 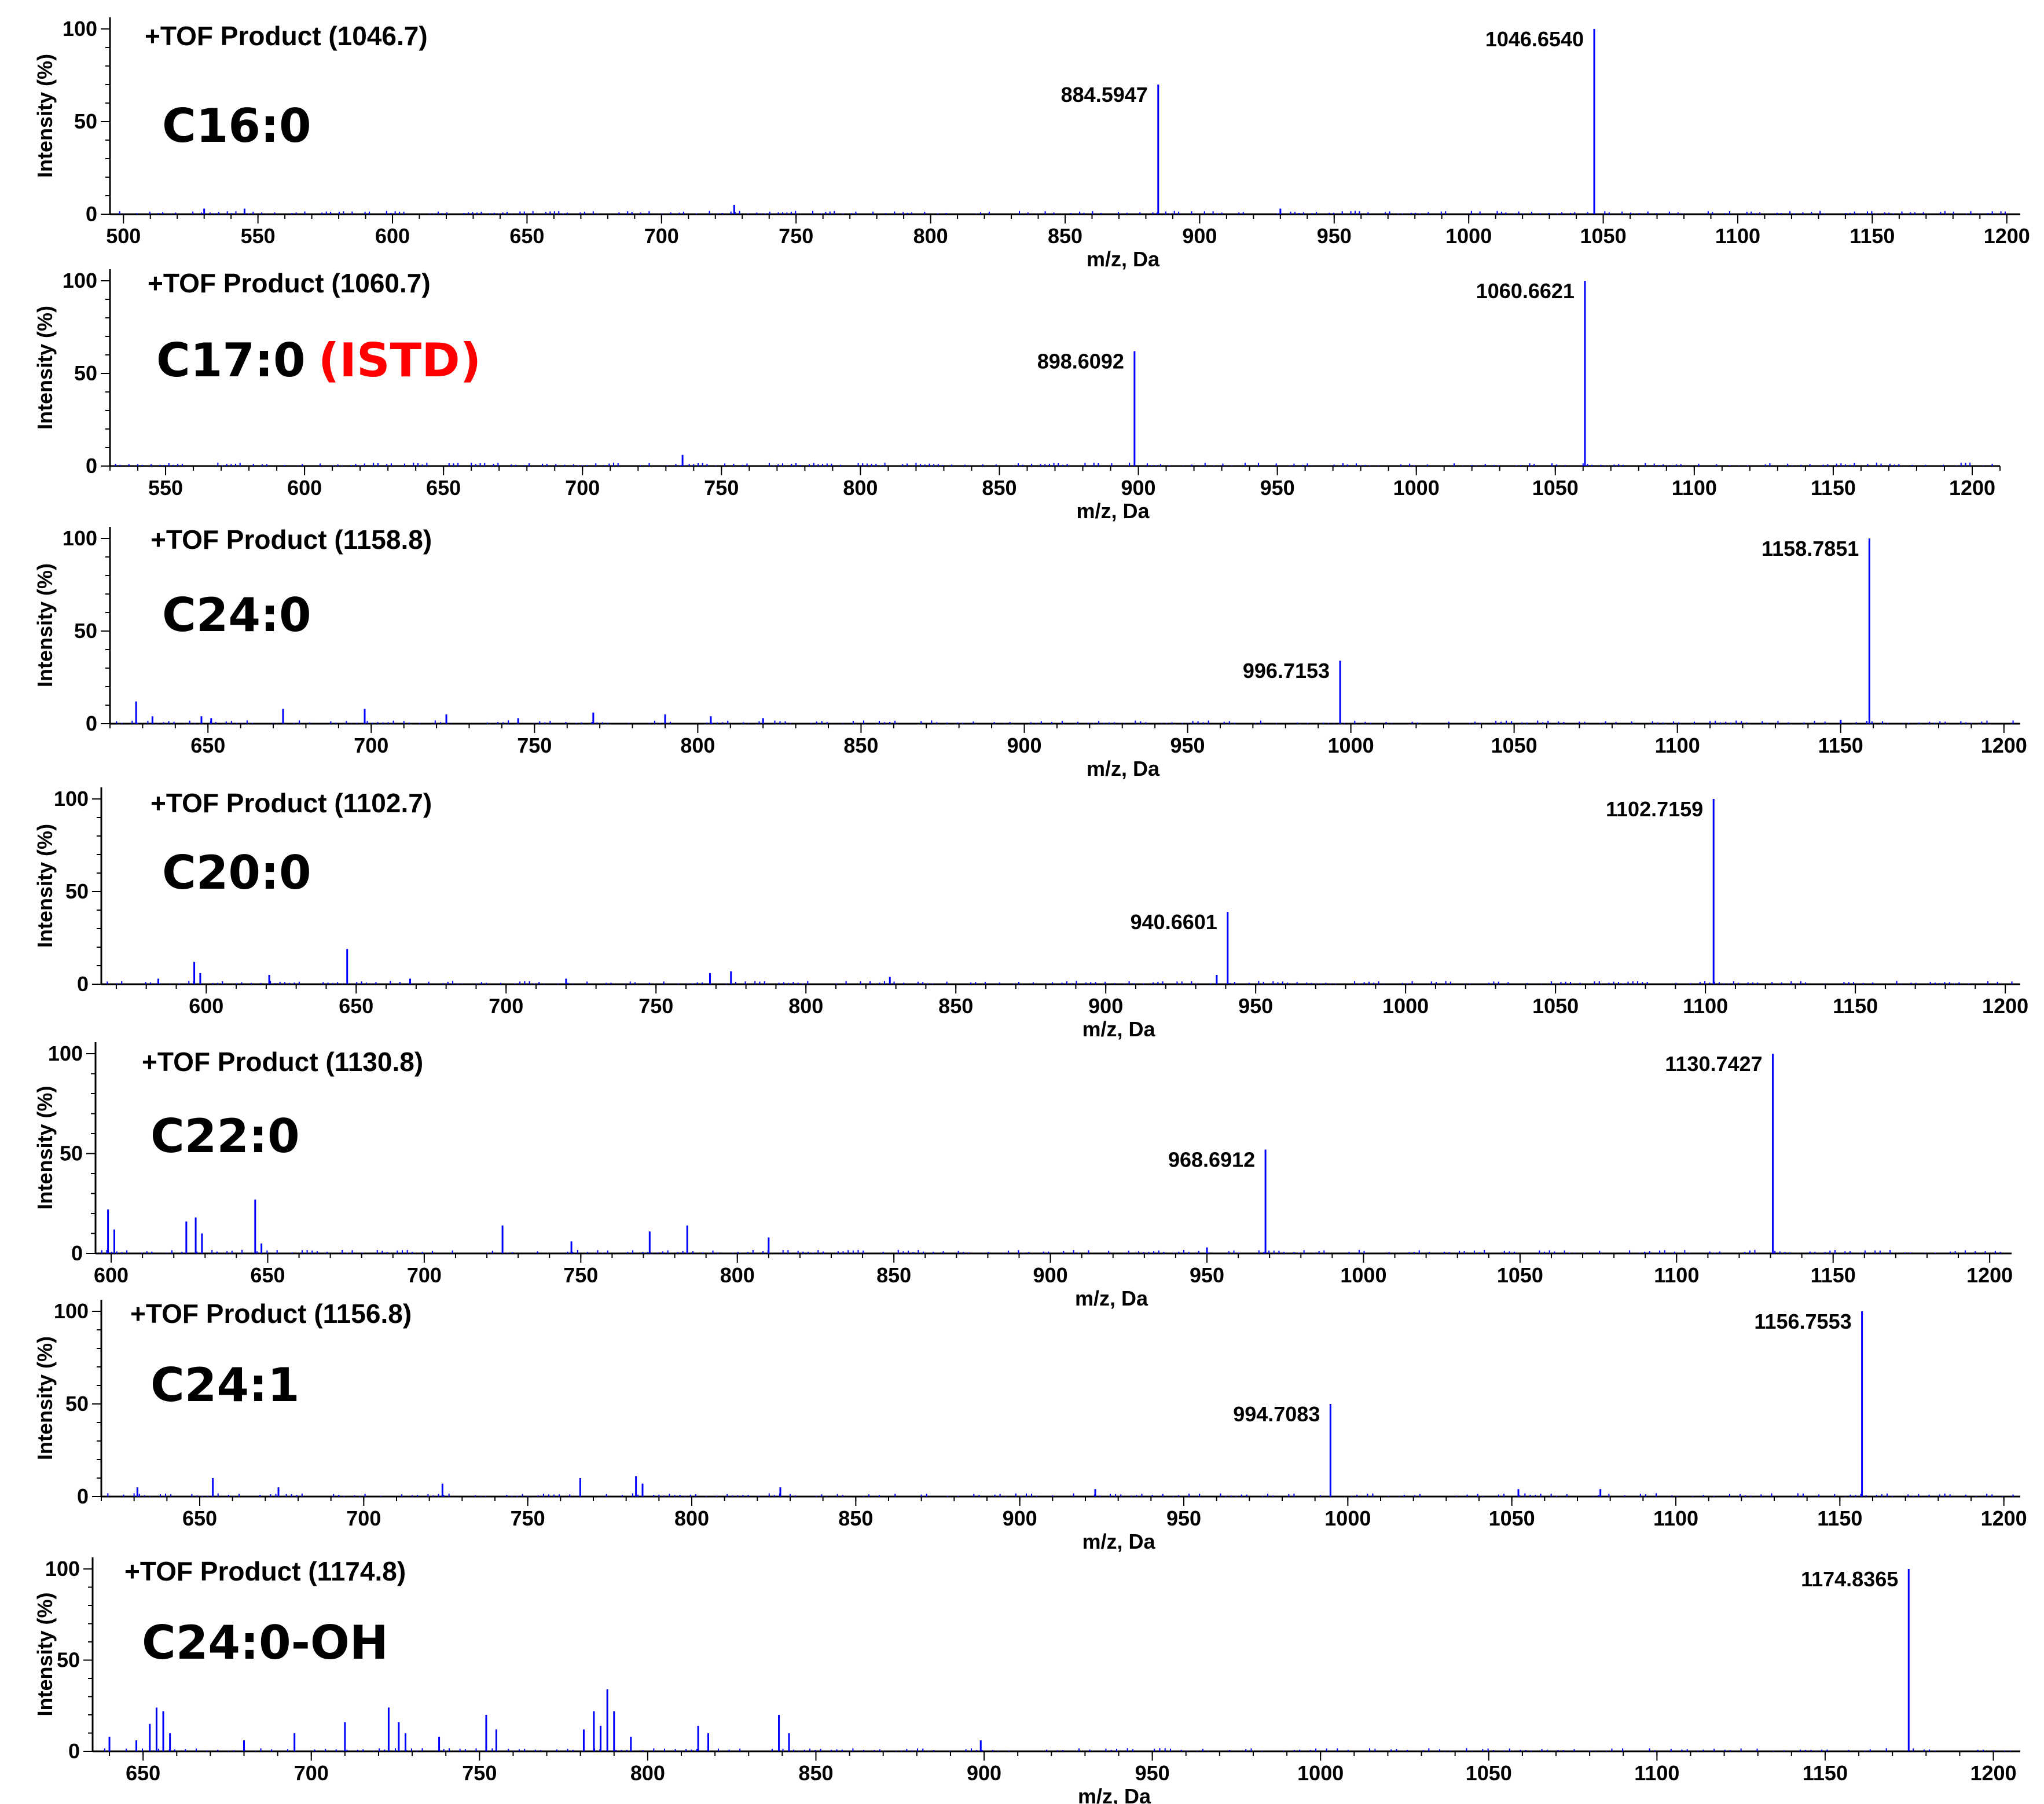 I want to click on peak-label: 940.6601, so click(x=1174, y=922).